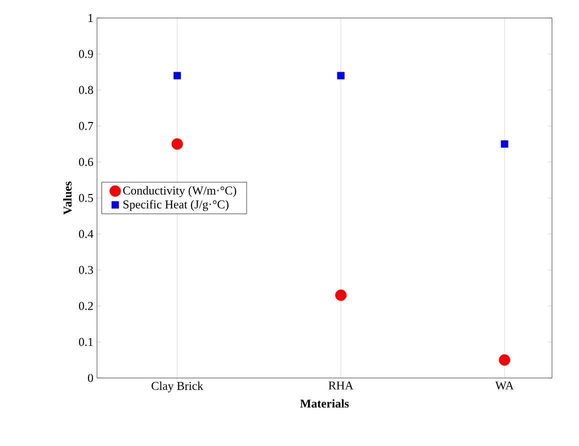 This screenshot has width=579, height=446. Describe the element at coordinates (176, 205) in the screenshot. I see `legend-label: Specific Heat (J/g·°C)` at that location.